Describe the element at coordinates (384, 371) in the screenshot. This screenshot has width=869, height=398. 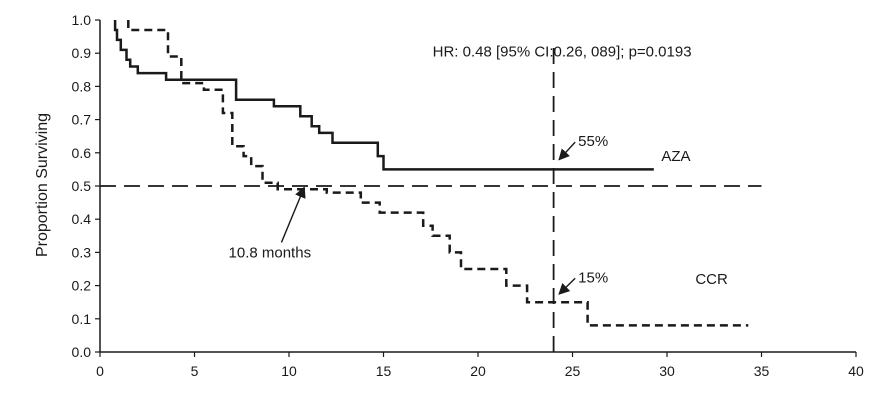
I see `x-tick-label: 15` at that location.